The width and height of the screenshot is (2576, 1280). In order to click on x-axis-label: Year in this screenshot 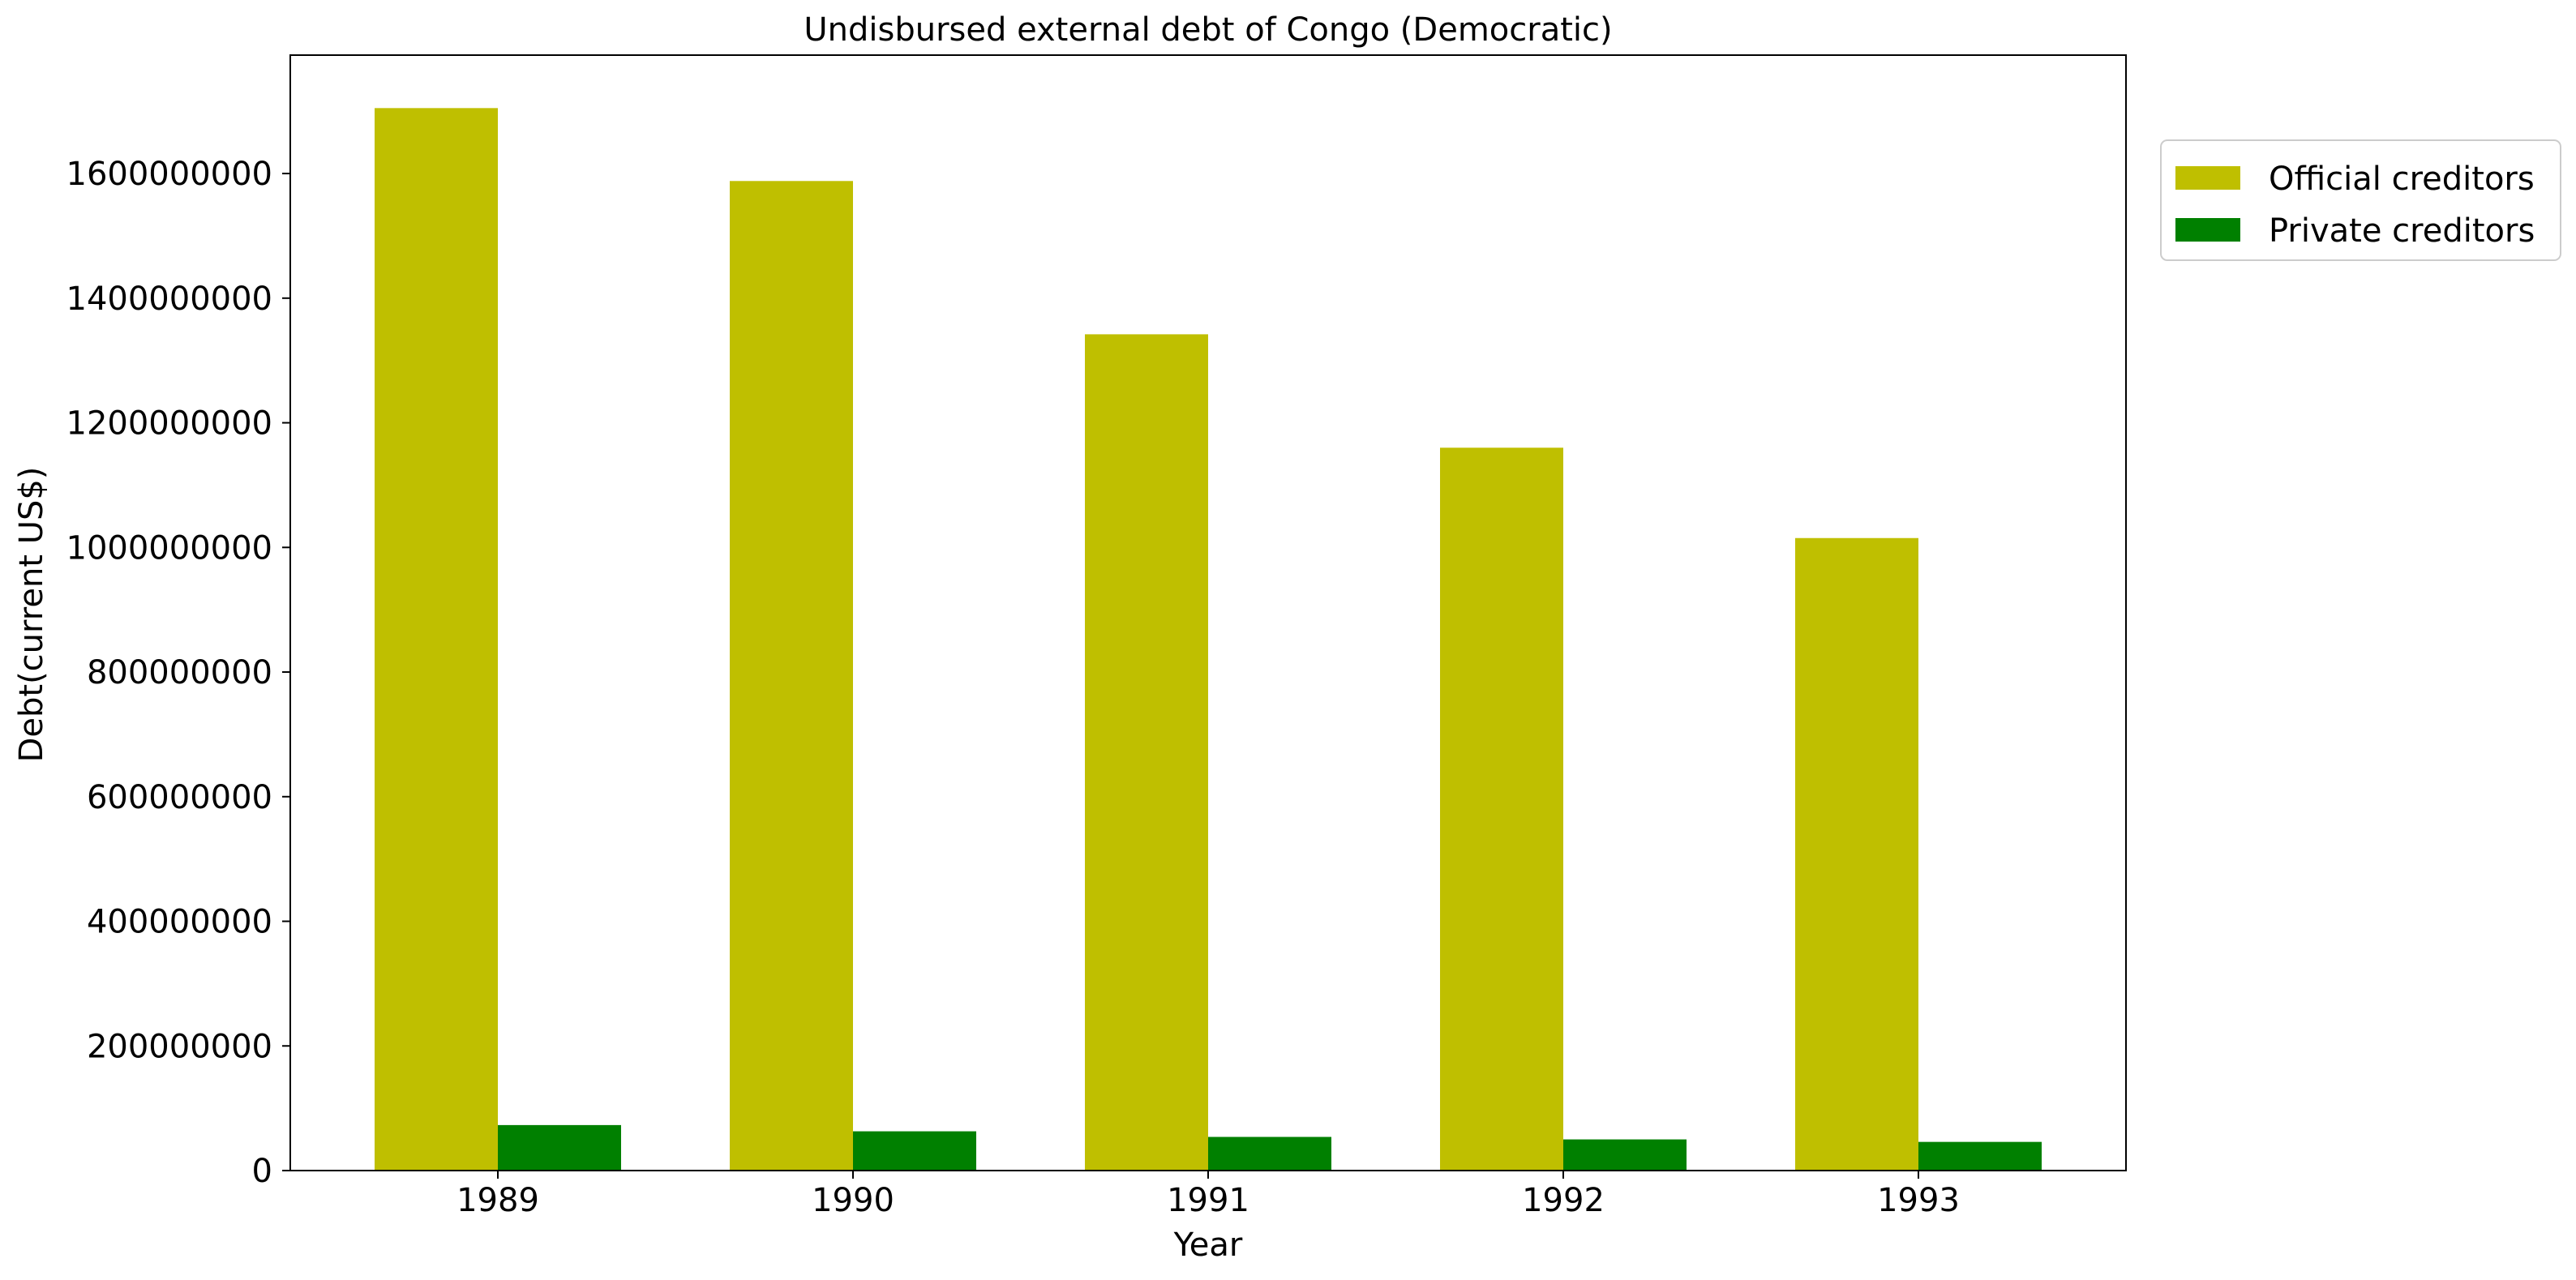, I will do `click(1208, 1245)`.